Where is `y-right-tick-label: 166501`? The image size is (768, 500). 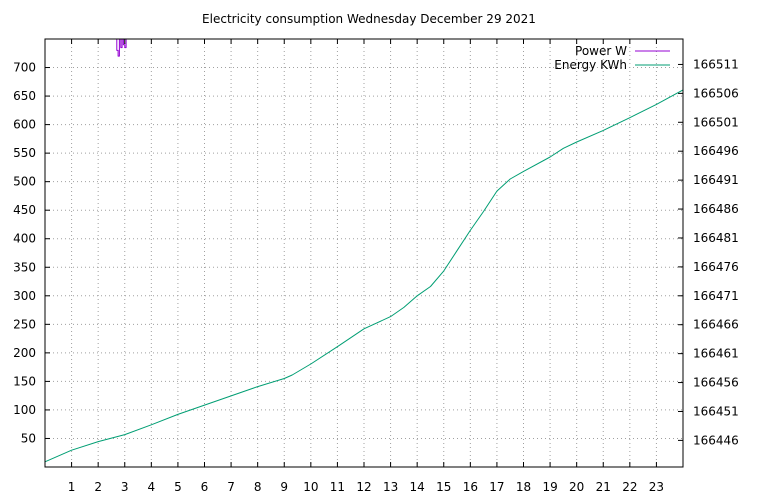
y-right-tick-label: 166501 is located at coordinates (716, 122).